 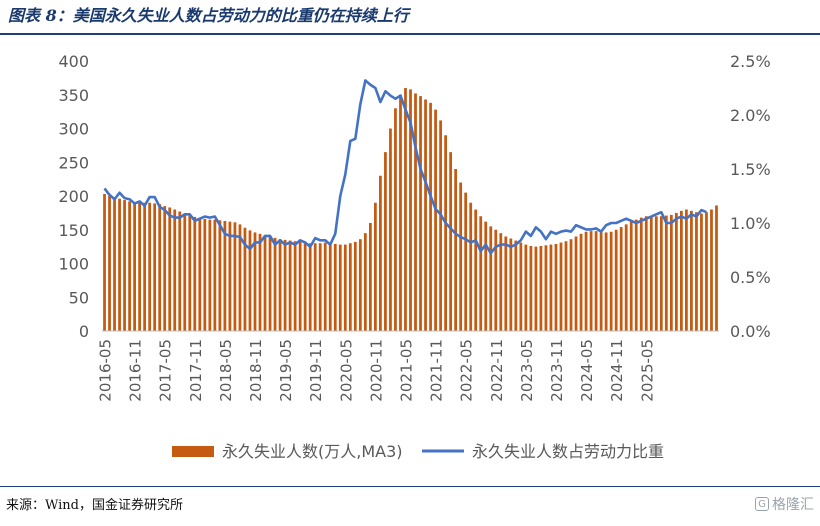 What do you see at coordinates (79, 297) in the screenshot?
I see `left-tick-label: 50` at bounding box center [79, 297].